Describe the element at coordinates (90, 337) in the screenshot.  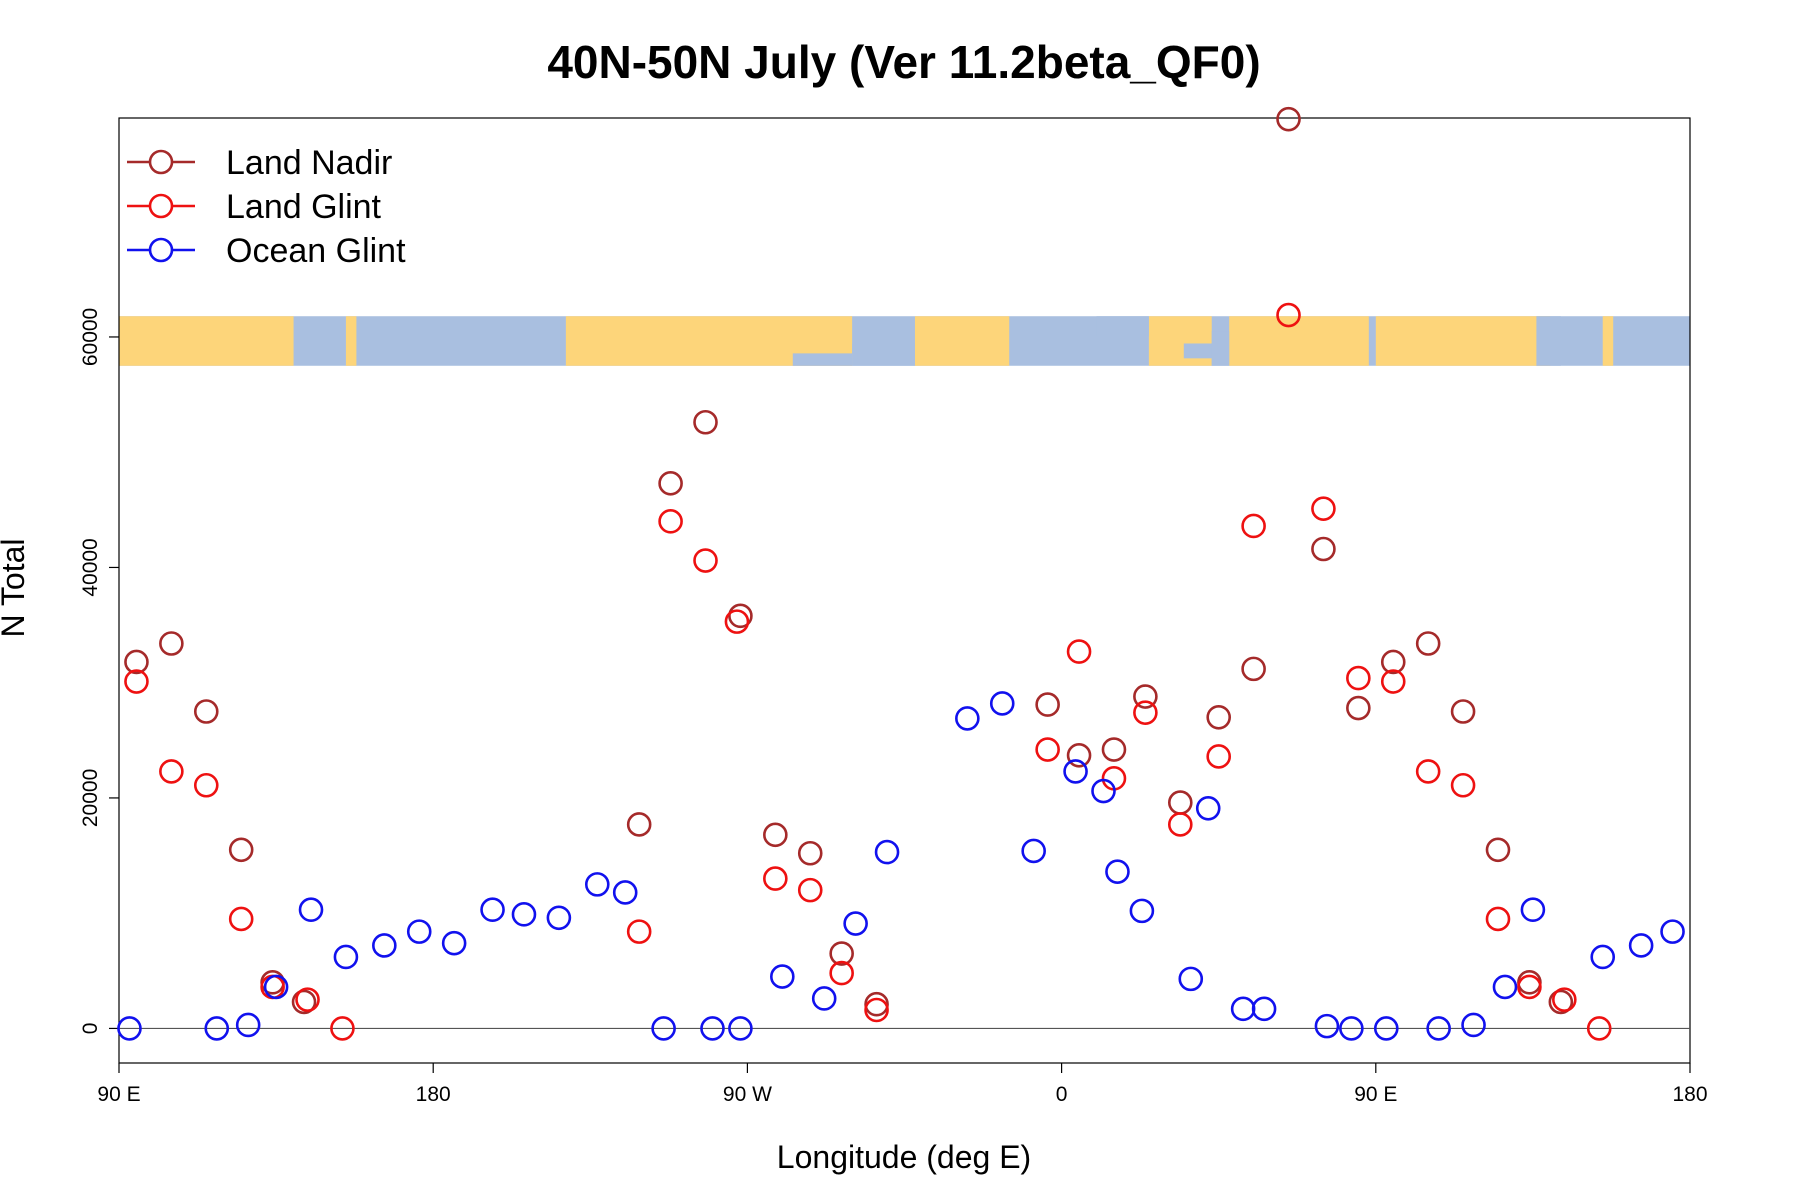
I see `y-tick-label: 60000` at that location.